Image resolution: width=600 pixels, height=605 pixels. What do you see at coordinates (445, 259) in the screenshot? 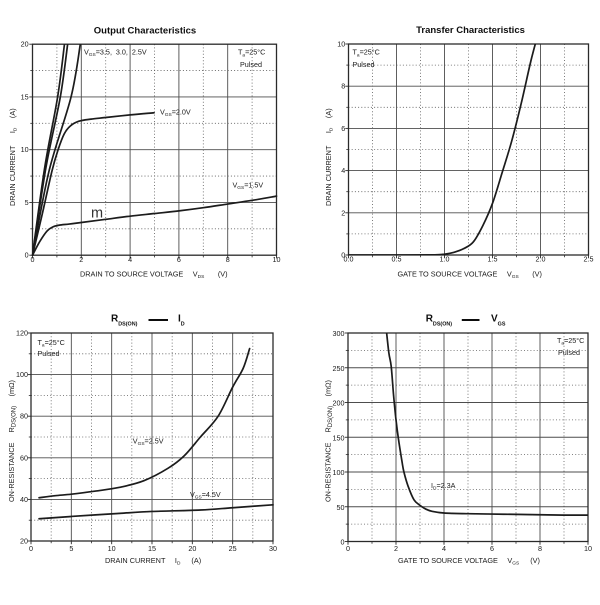
I see `svg-text: 1.0` at bounding box center [445, 259].